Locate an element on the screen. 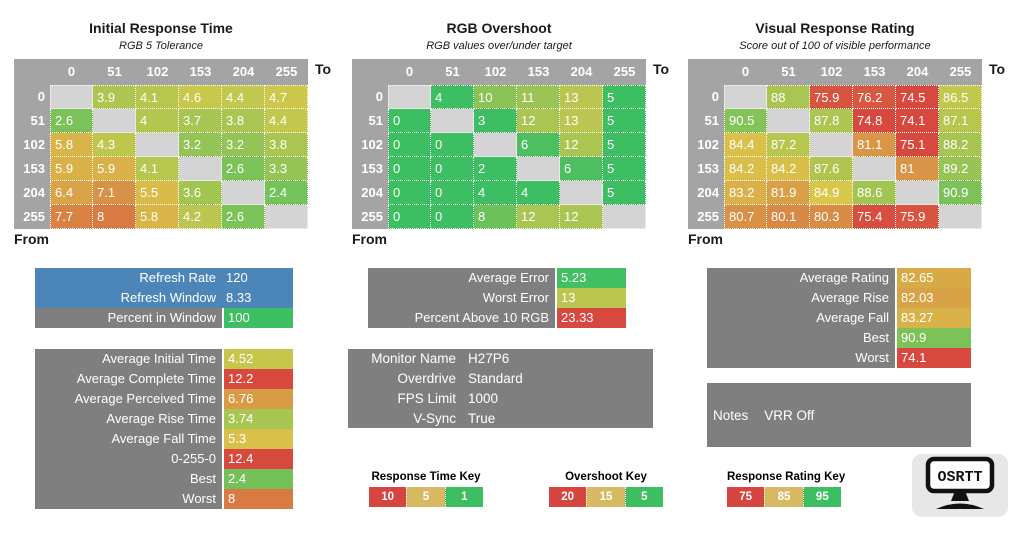 The image size is (1024, 552). stat-value: 4.52 is located at coordinates (257, 359).